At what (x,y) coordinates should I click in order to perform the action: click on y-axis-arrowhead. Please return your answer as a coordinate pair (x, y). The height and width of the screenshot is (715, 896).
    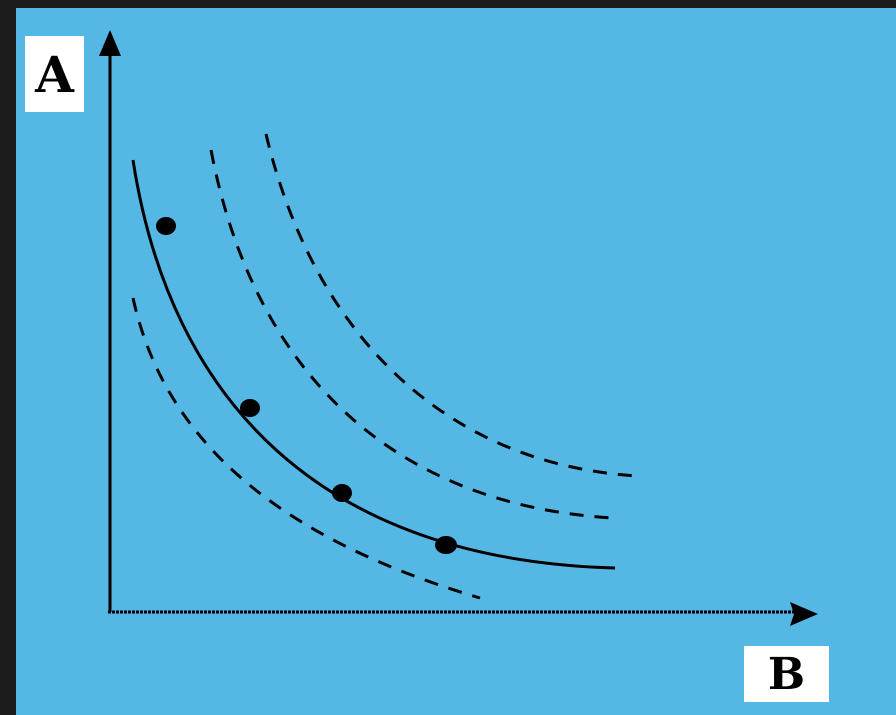
    Looking at the image, I should click on (110, 43).